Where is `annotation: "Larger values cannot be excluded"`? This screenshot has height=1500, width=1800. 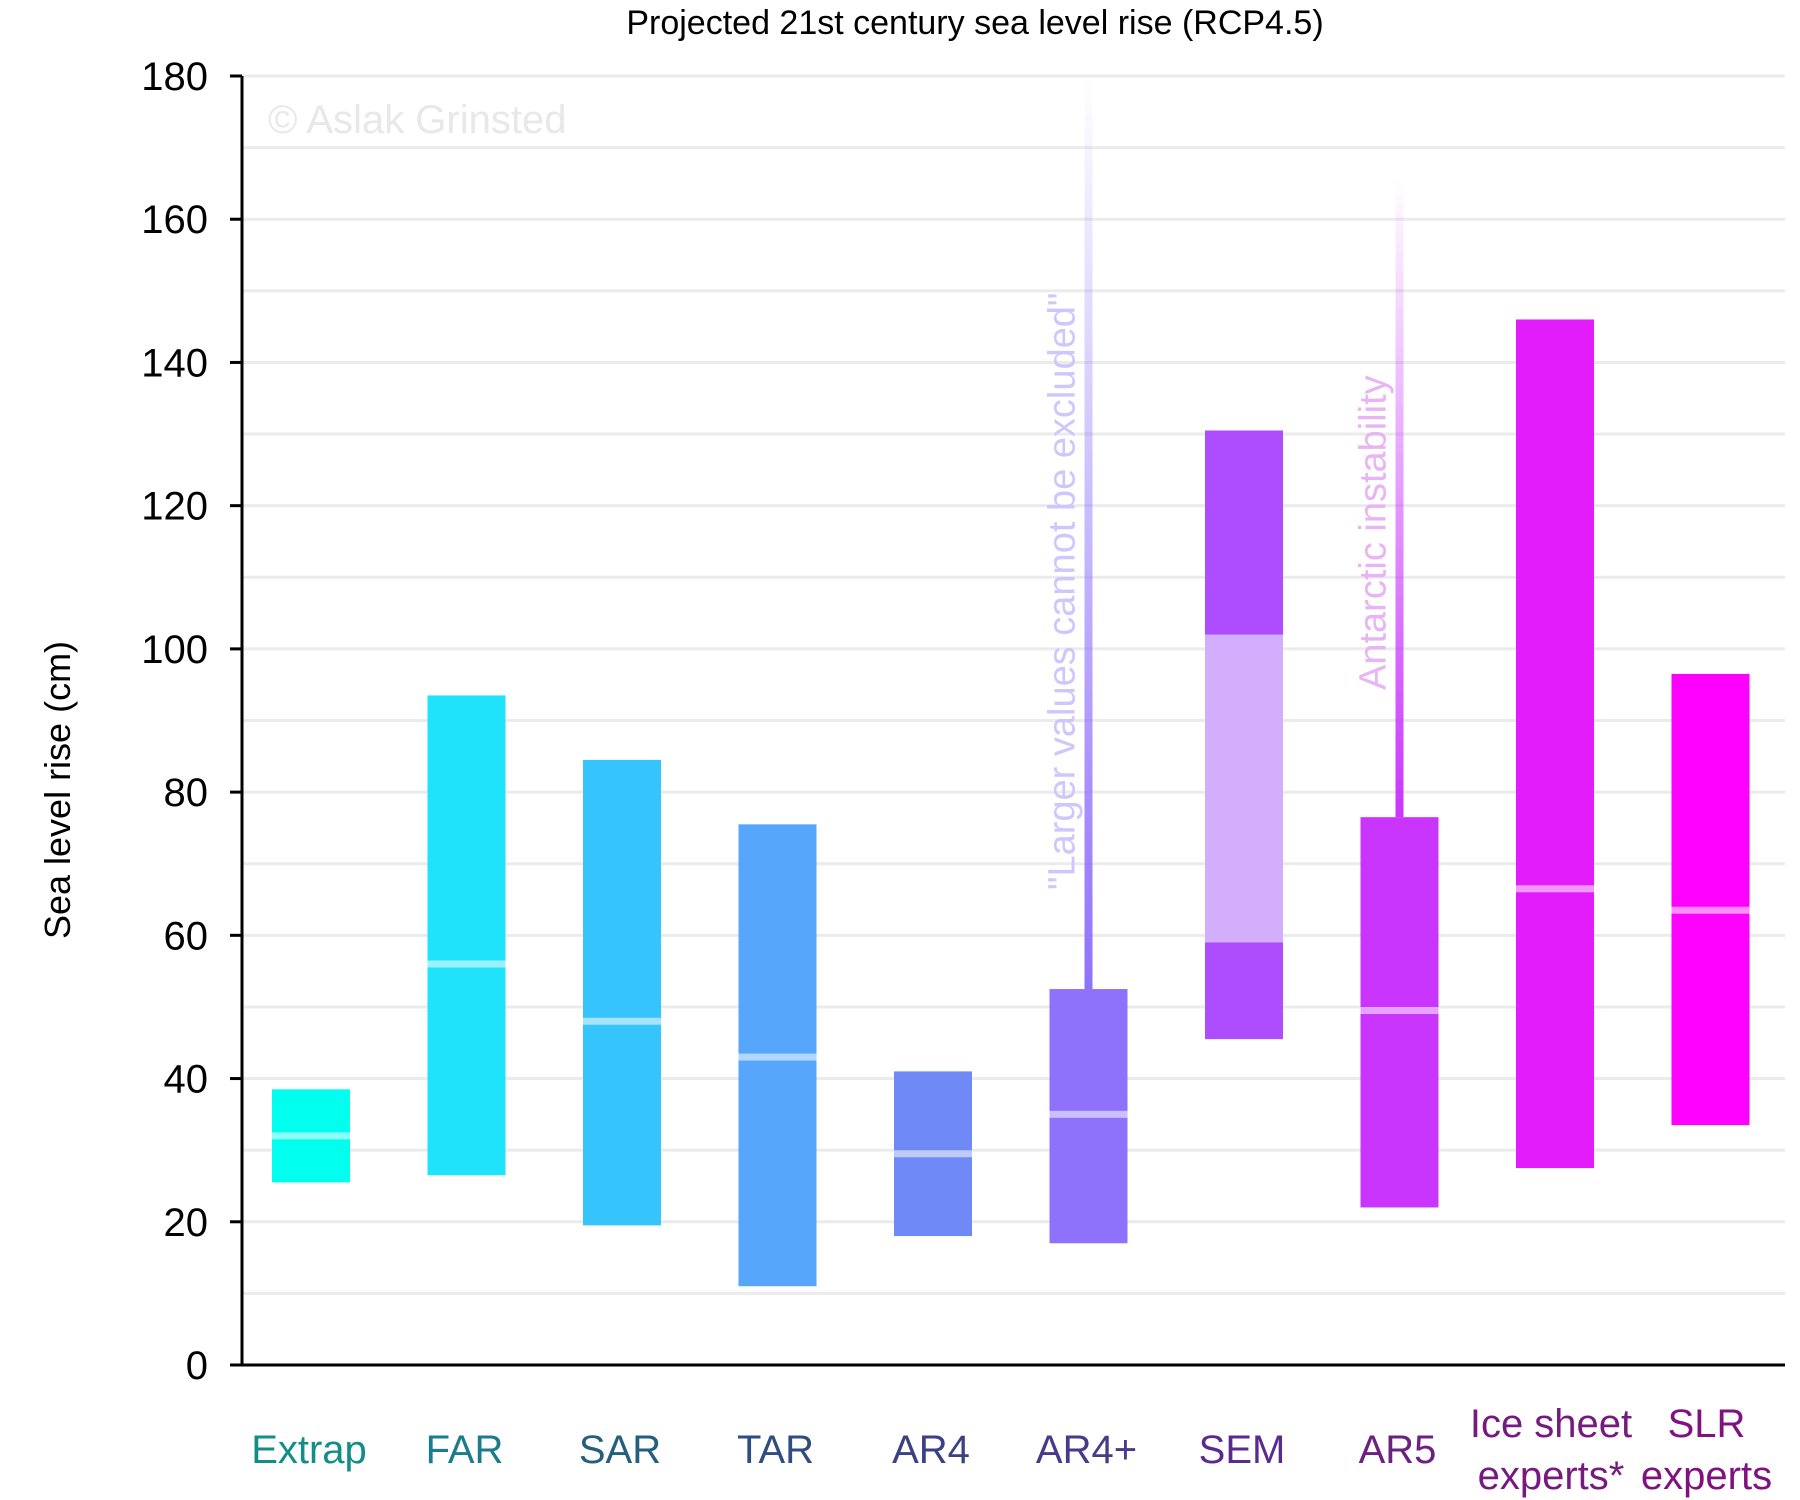 annotation: "Larger values cannot be excluded" is located at coordinates (1063, 591).